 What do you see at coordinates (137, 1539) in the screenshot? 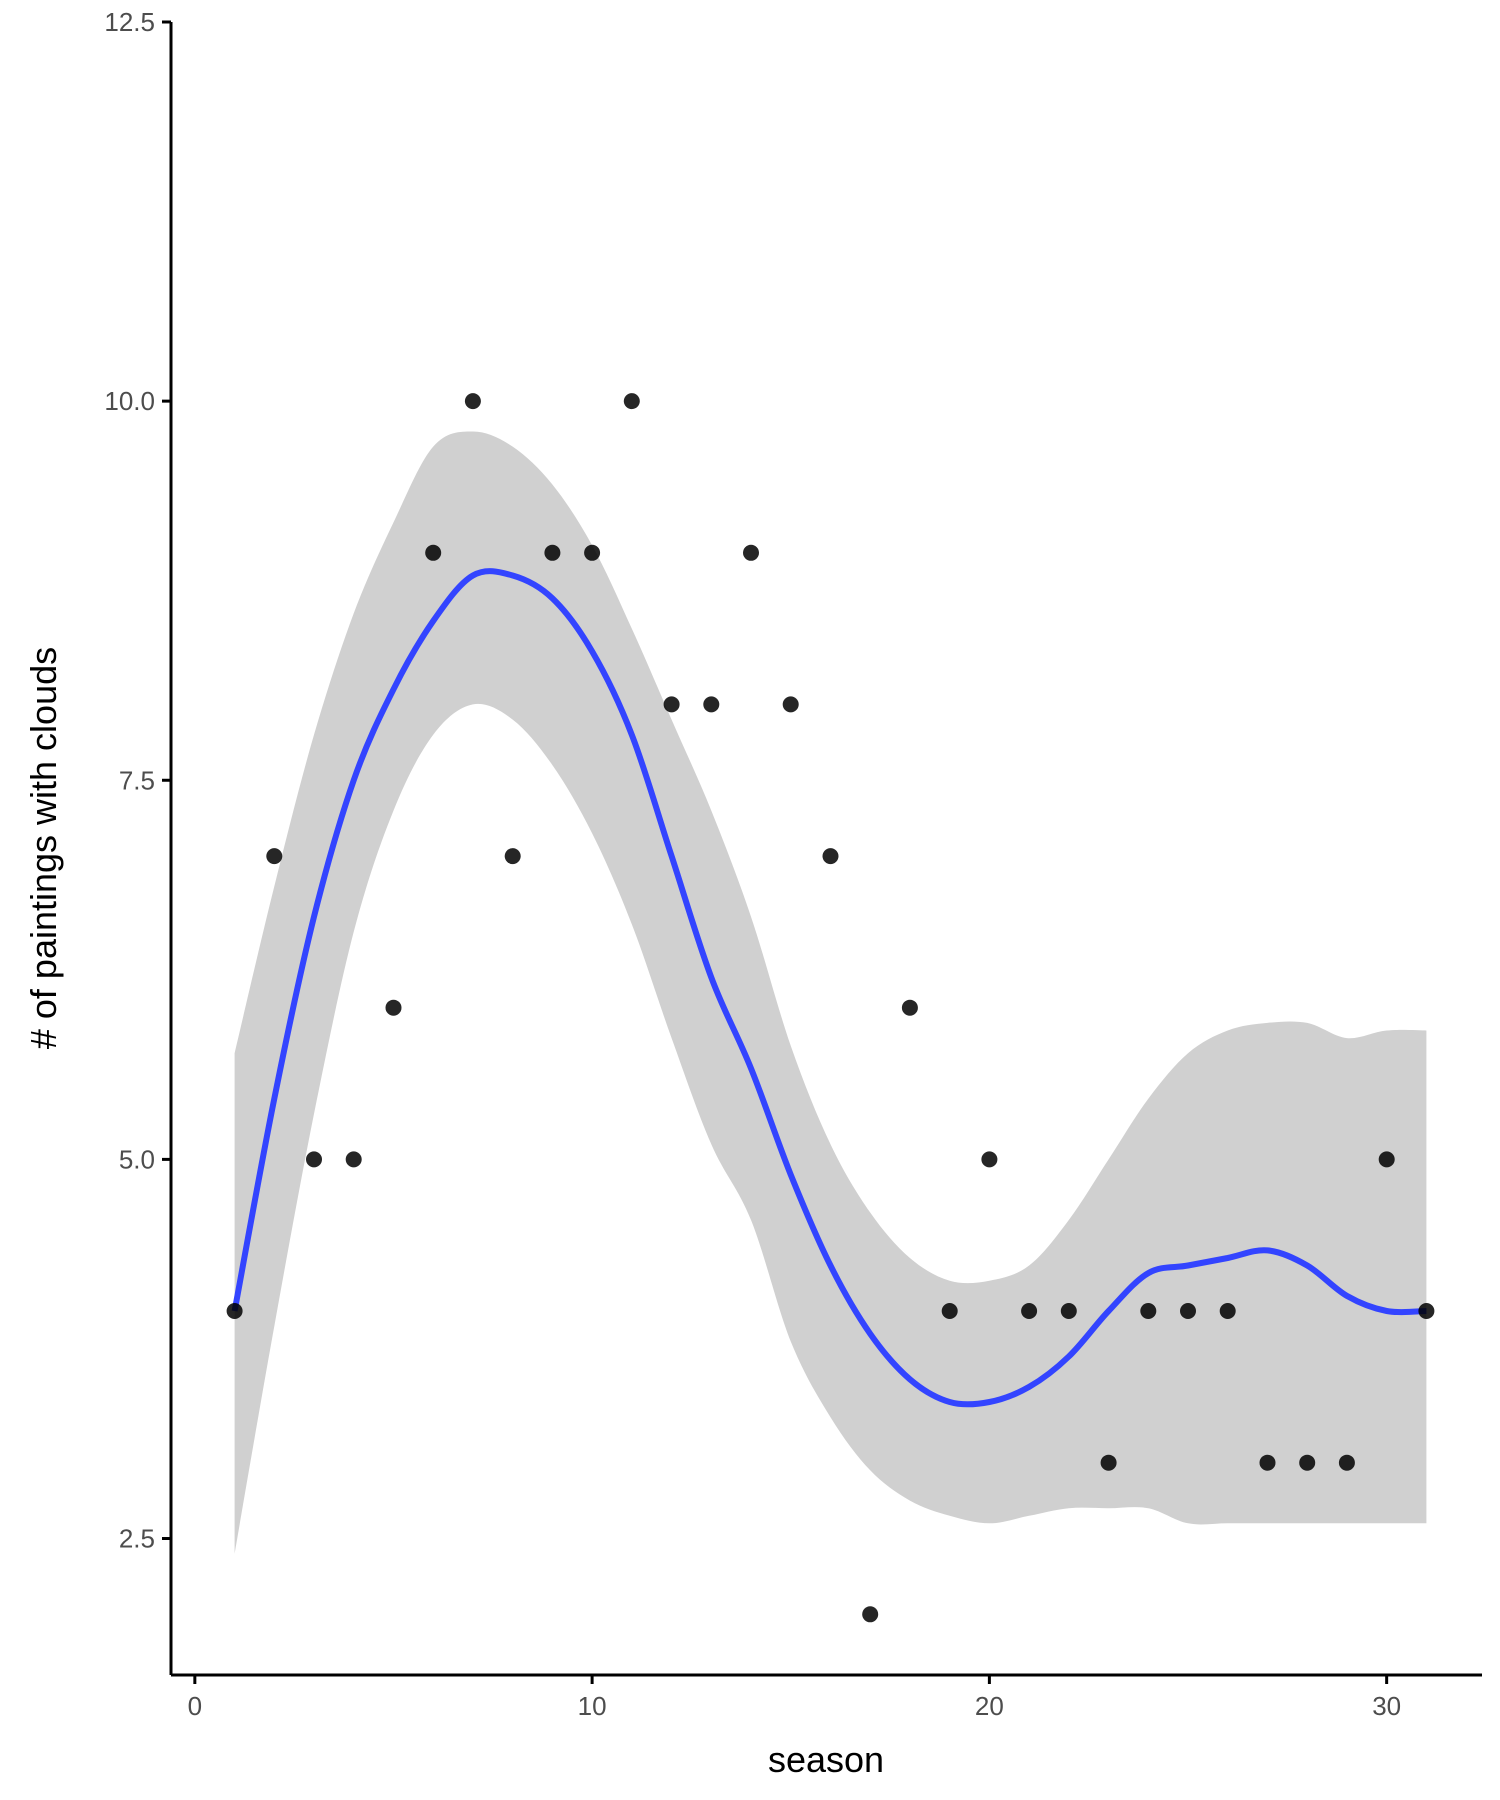
I see `y-tick-label: 2.5` at bounding box center [137, 1539].